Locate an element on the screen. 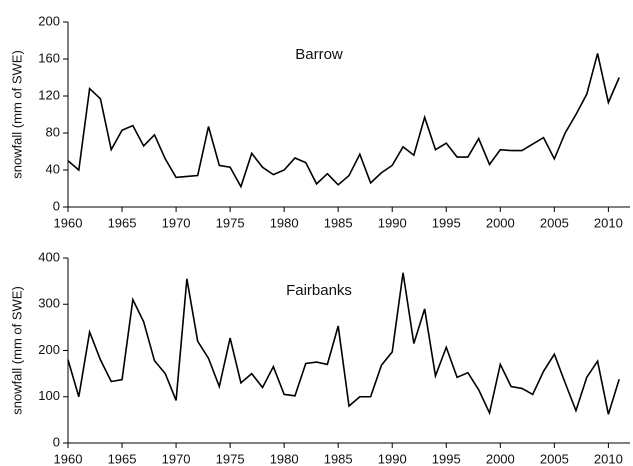  chart-title: Barrow is located at coordinates (319, 54).